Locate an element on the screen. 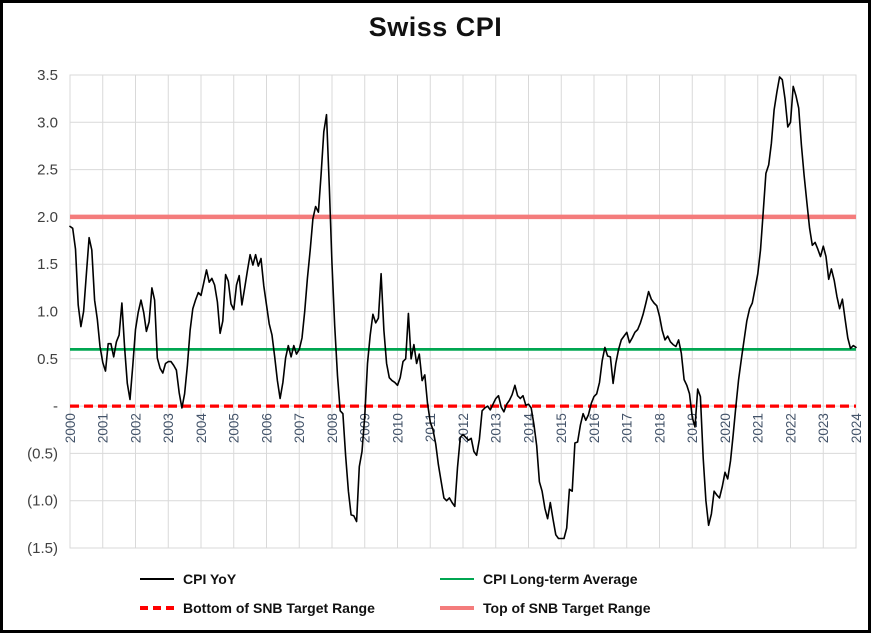  legend-label-long-term-average: CPI Long-term Average is located at coordinates (560, 579).